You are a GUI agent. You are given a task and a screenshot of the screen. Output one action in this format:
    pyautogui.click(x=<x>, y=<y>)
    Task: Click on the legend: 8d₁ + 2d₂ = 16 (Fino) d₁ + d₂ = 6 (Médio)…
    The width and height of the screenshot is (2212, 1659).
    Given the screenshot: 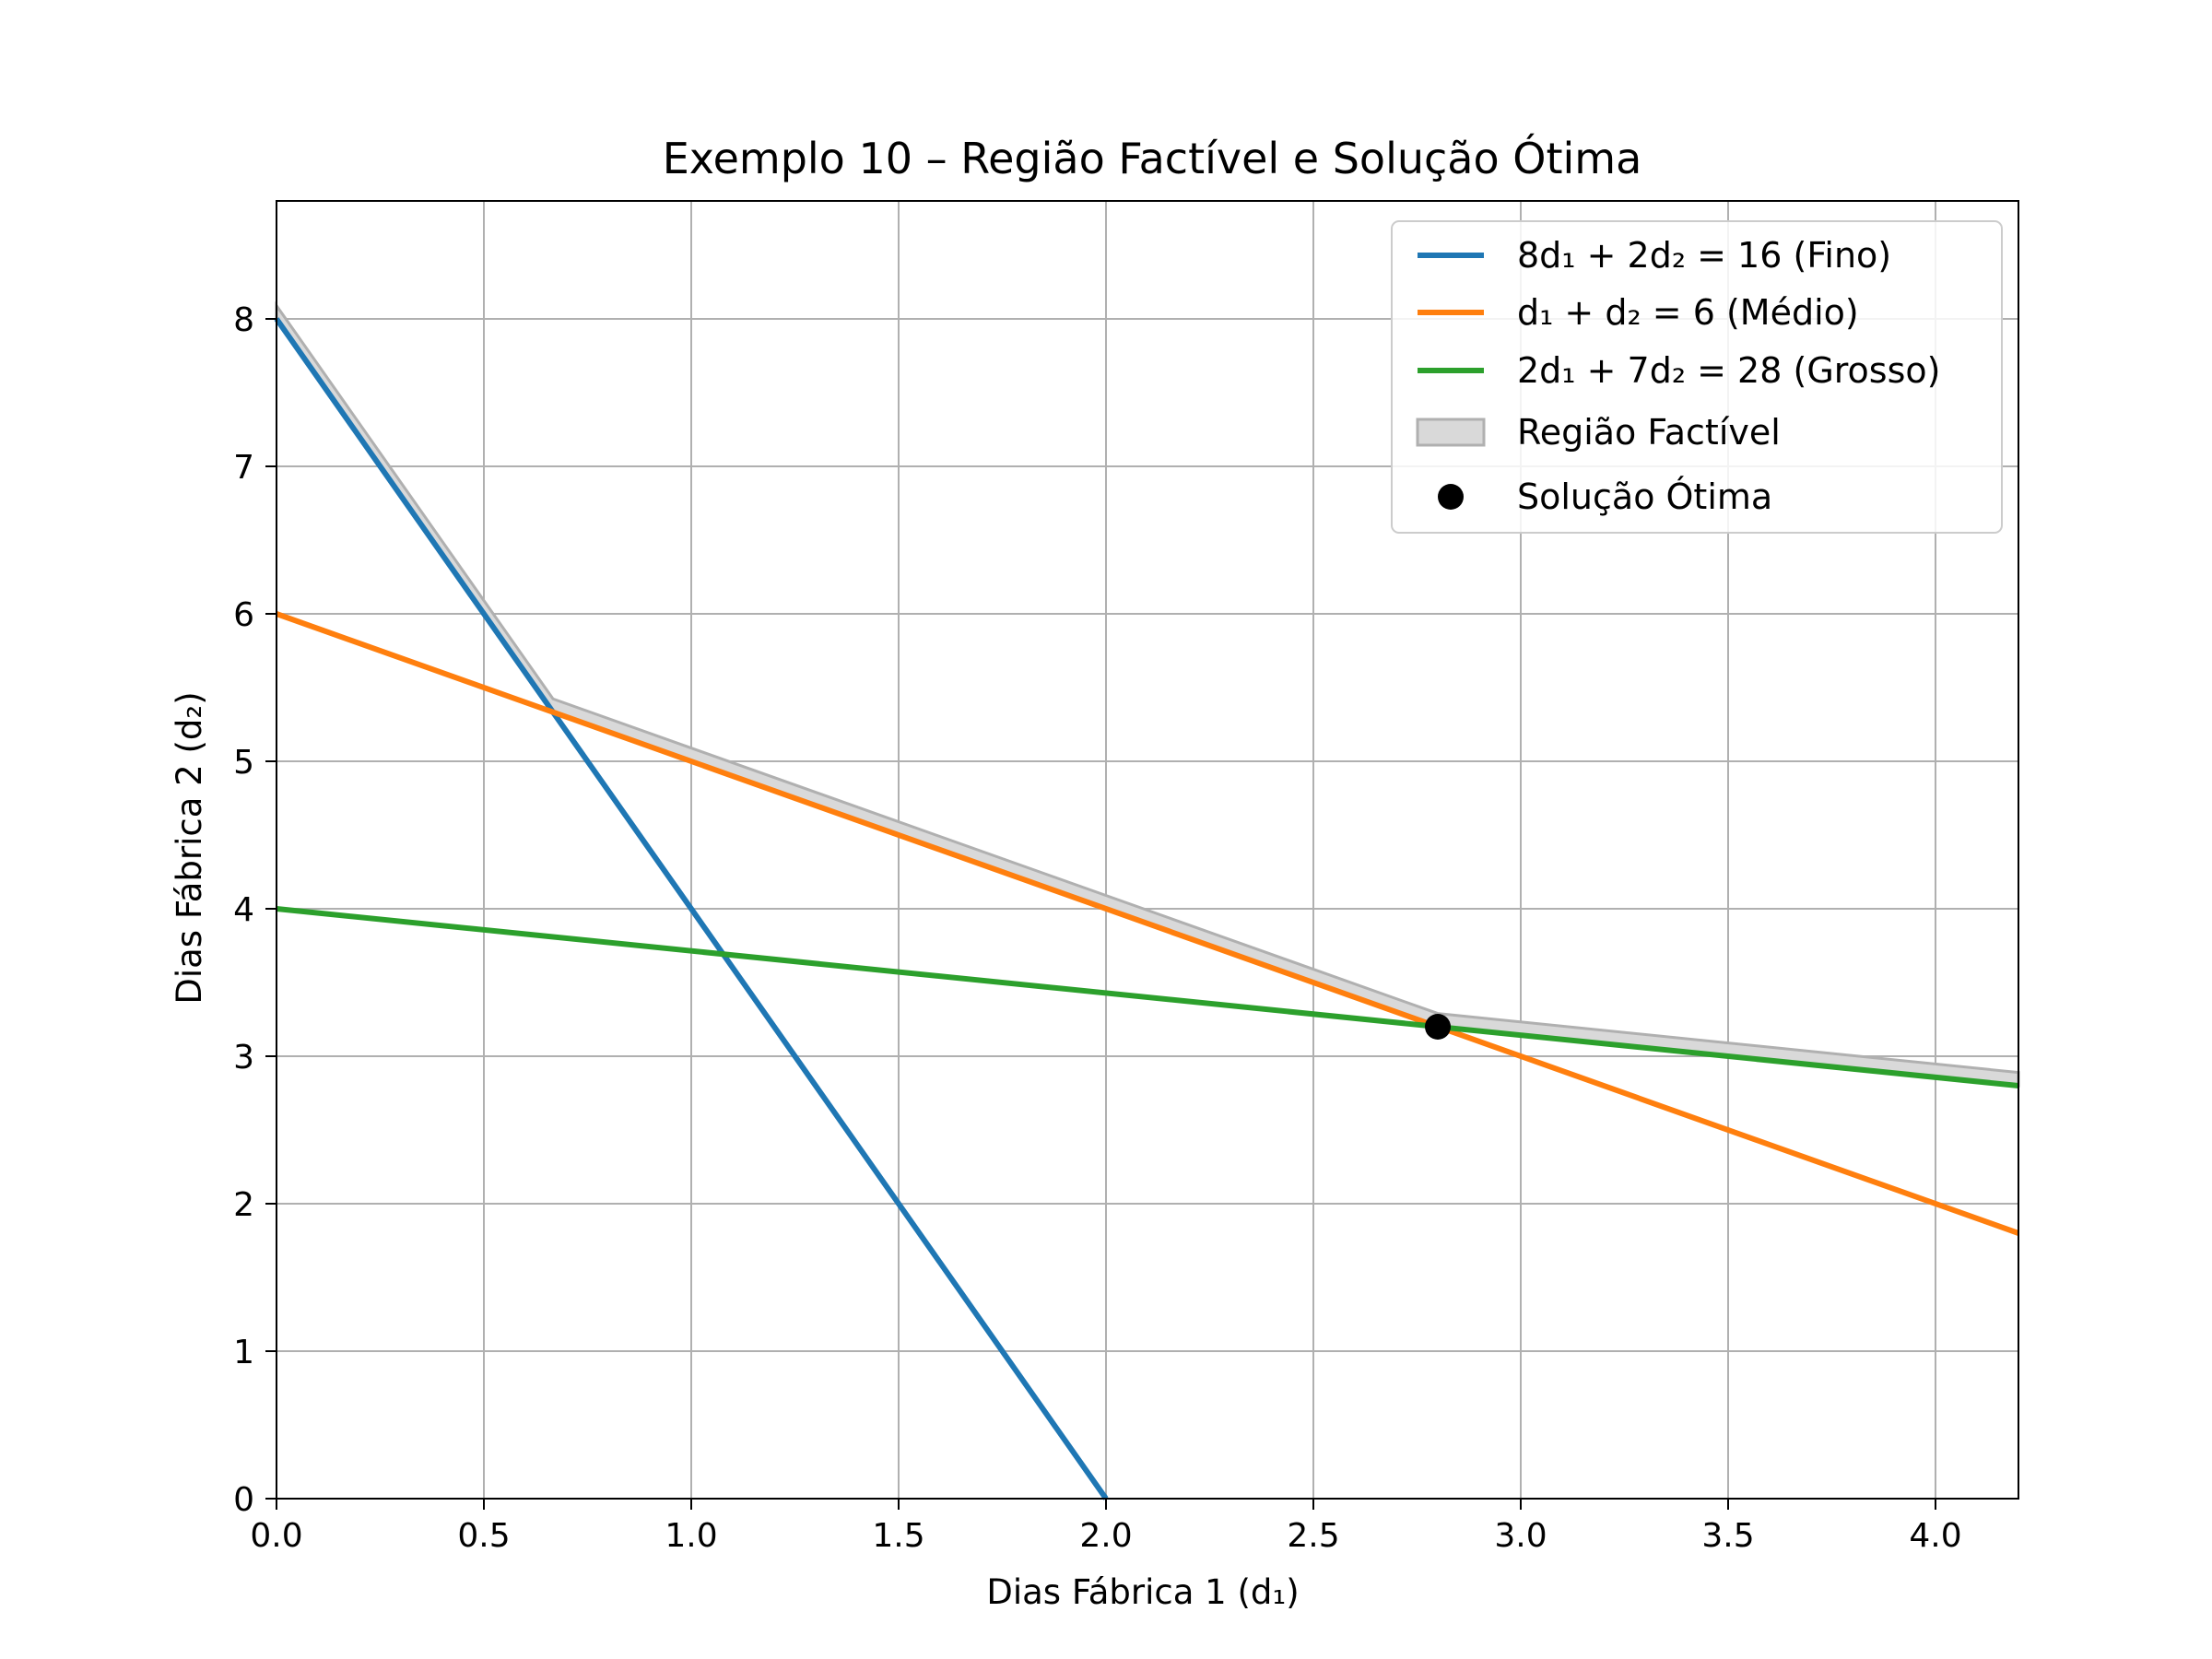 What is the action you would take?
    pyautogui.click(x=1697, y=377)
    